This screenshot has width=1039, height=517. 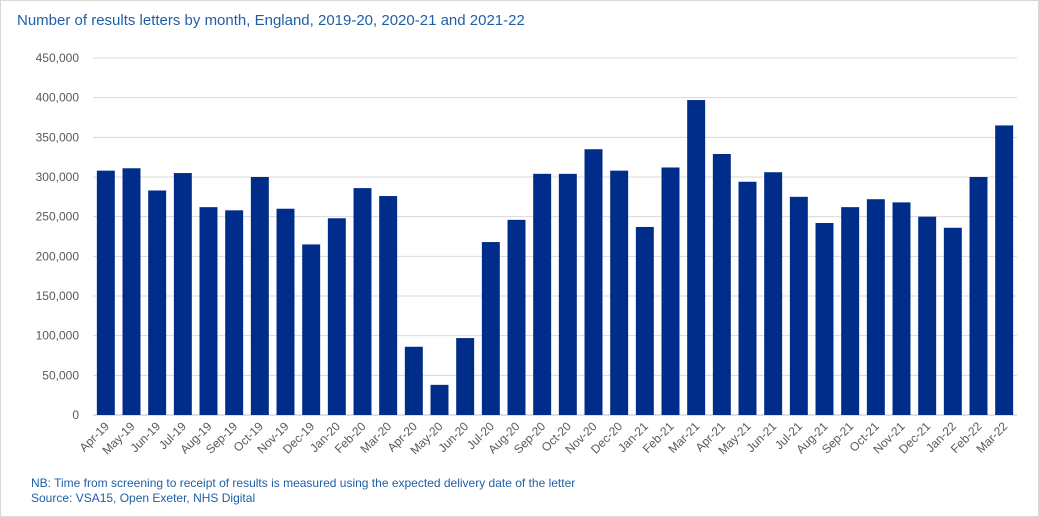 I want to click on y-tick-label: 300,000, so click(x=58, y=177).